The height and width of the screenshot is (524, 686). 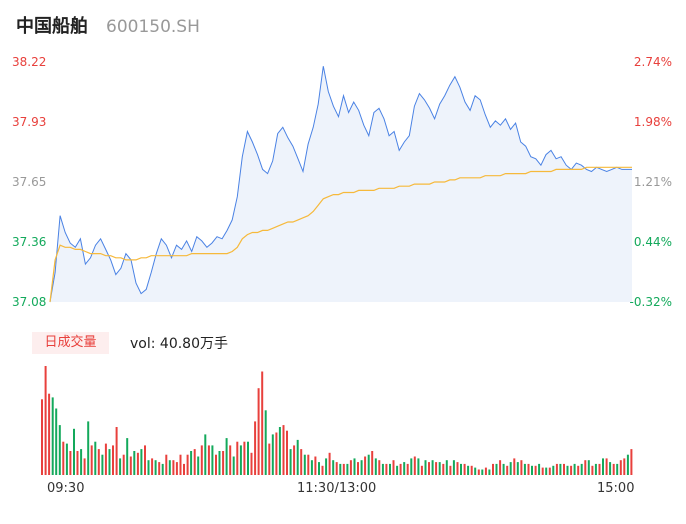 What do you see at coordinates (616, 488) in the screenshot?
I see `x-tick-close: 15:00` at bounding box center [616, 488].